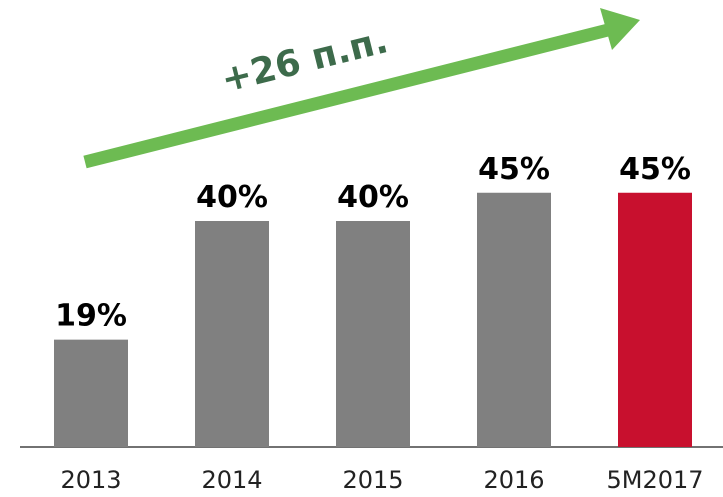 This screenshot has width=723, height=497. What do you see at coordinates (90, 480) in the screenshot?
I see `x-tick-label: 2013` at bounding box center [90, 480].